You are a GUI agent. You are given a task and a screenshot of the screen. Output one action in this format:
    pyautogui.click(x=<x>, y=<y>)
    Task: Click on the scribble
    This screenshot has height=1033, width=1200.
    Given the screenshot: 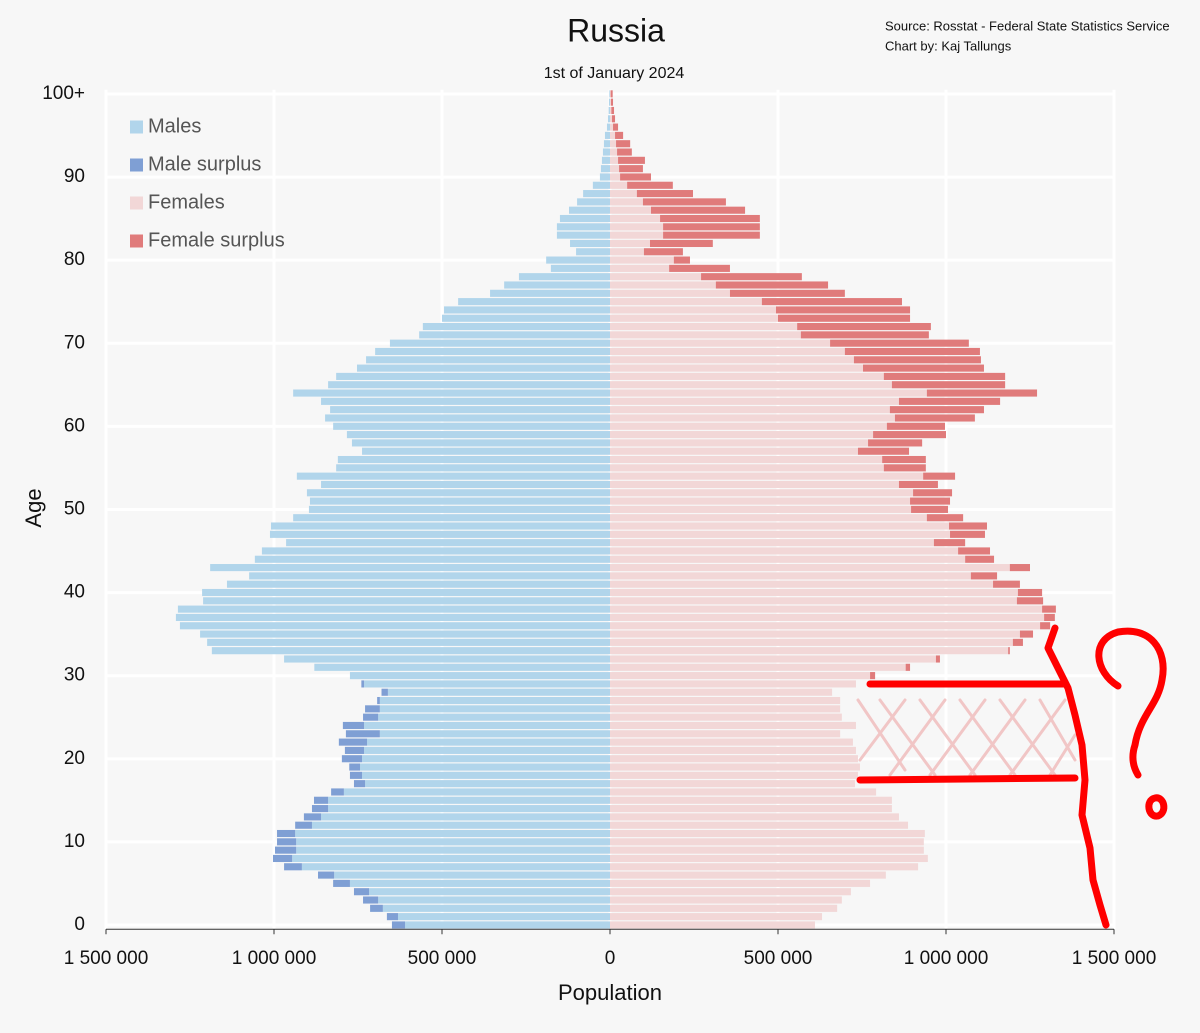 What is the action you would take?
    pyautogui.click(x=1012, y=776)
    